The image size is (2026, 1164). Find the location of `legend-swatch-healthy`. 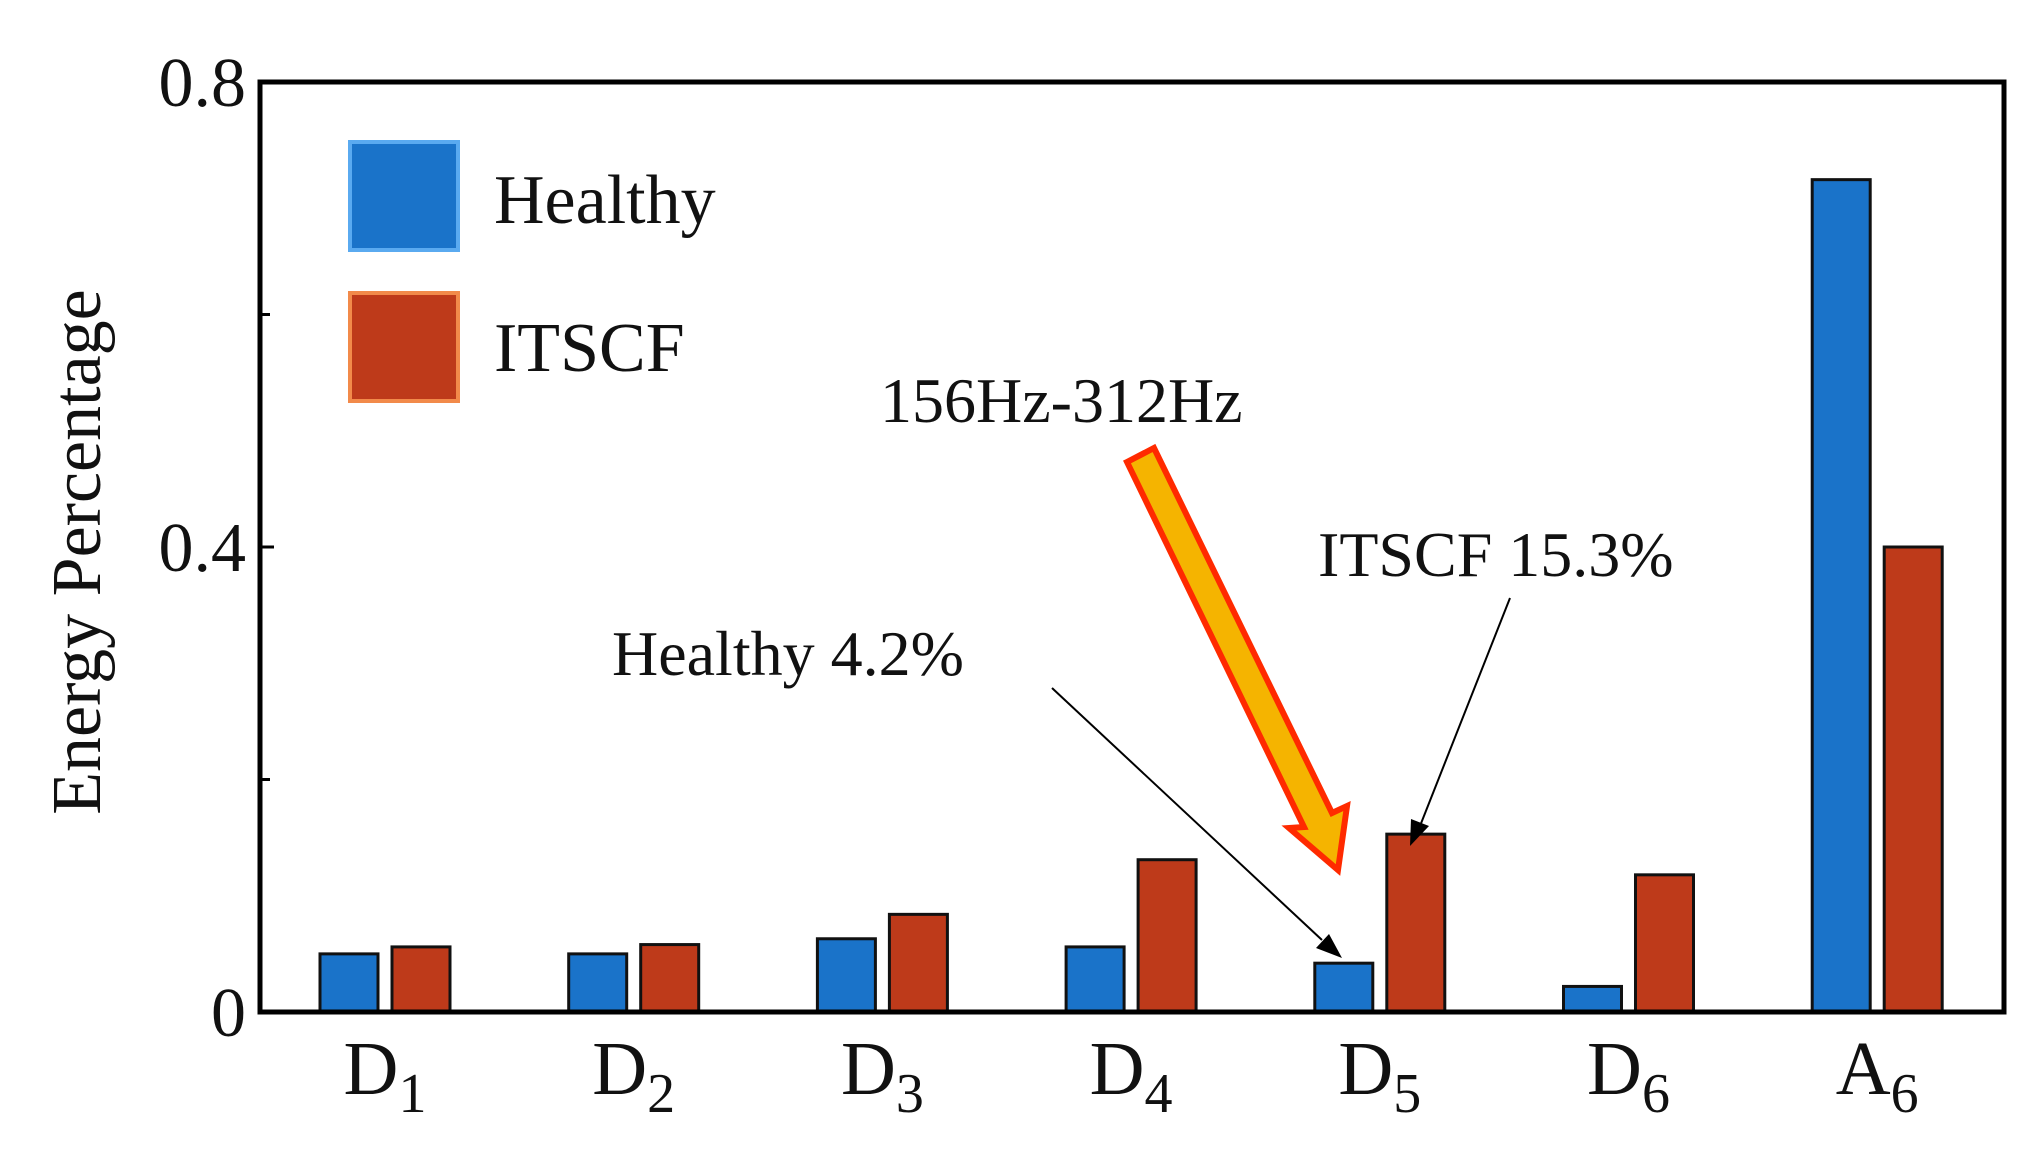

legend-swatch-healthy is located at coordinates (404, 196).